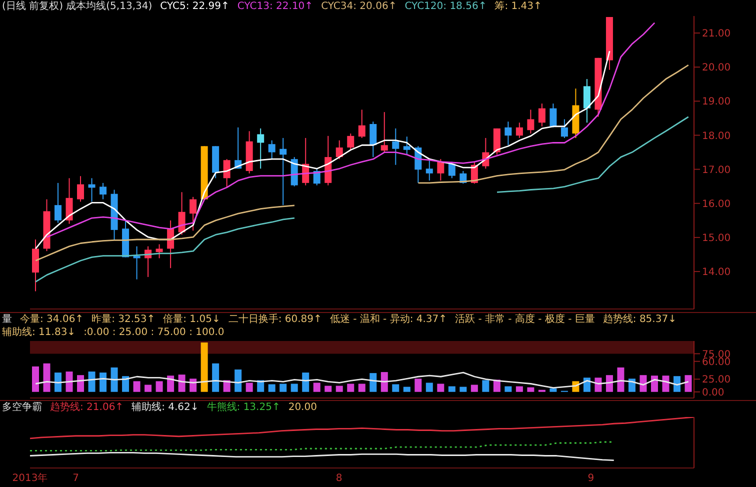  I want to click on chart-title: 多空争霸, so click(22, 408).